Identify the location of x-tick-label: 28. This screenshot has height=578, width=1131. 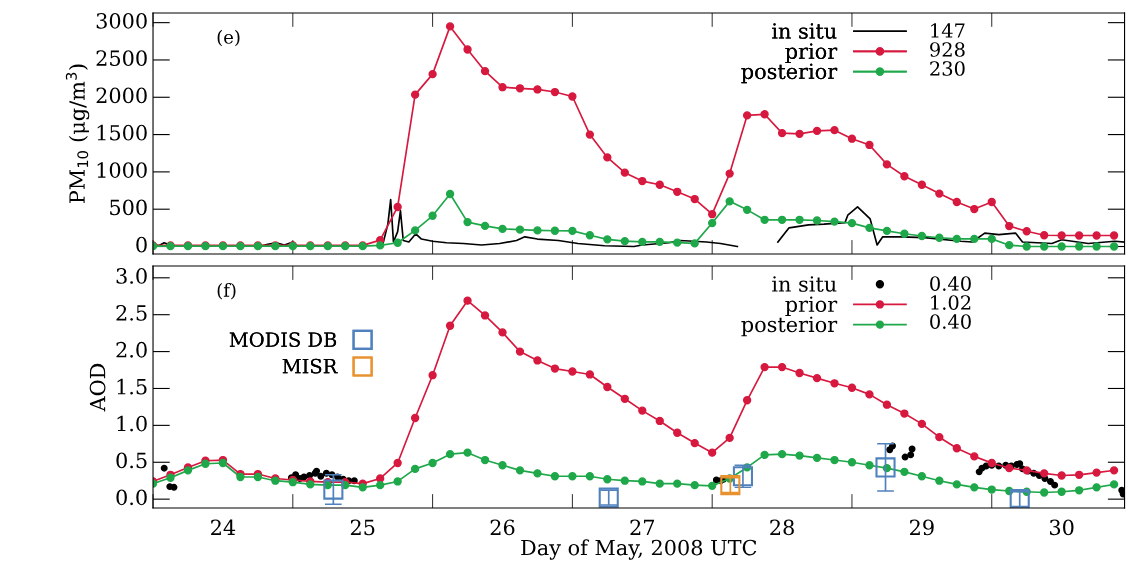
(782, 527).